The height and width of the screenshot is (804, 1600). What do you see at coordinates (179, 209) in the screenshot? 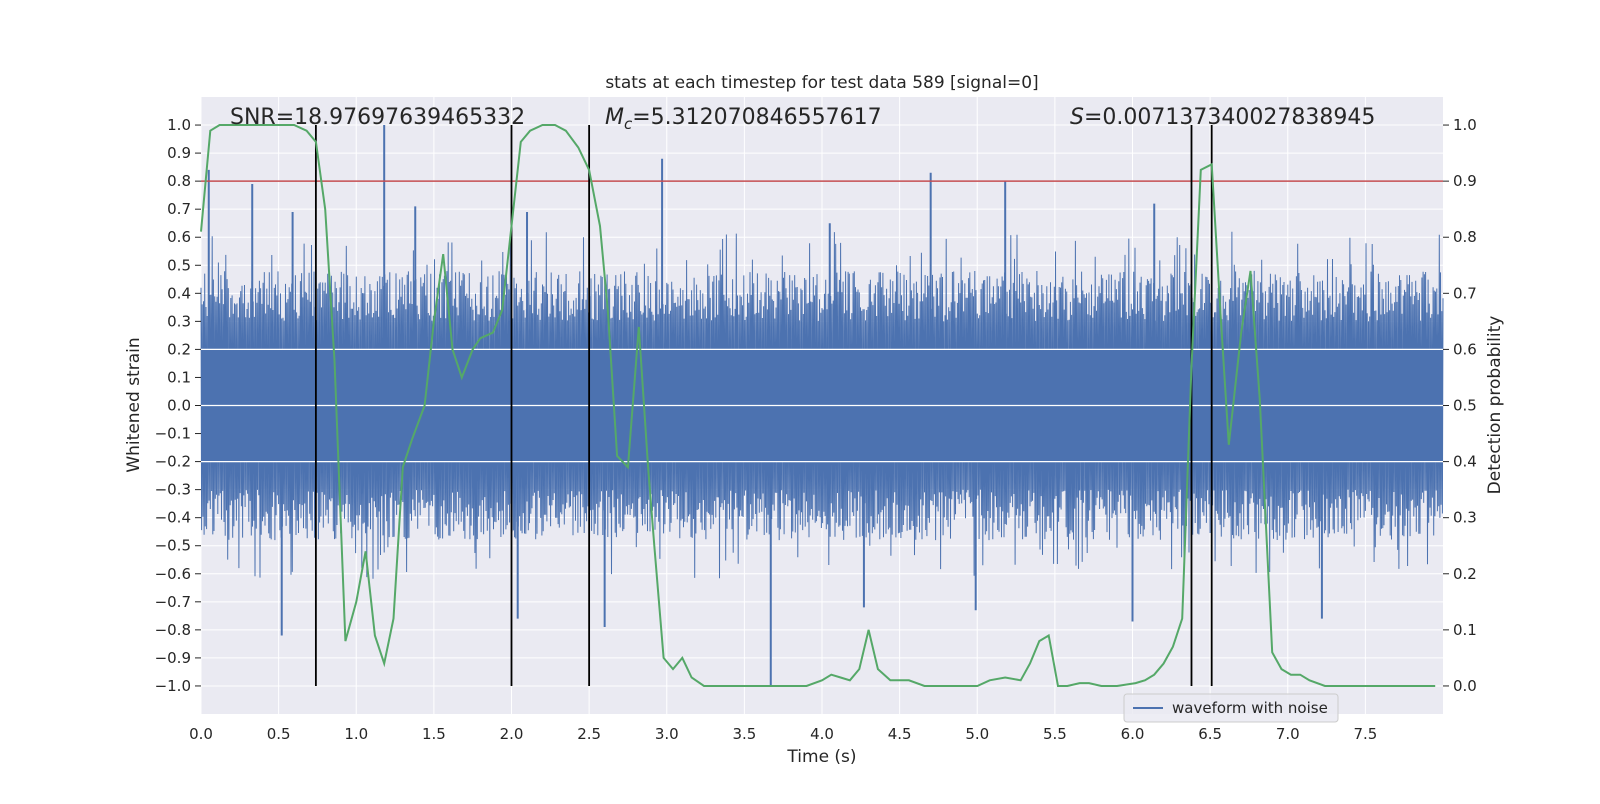
I see `left-y-tick-label: 0.7` at bounding box center [179, 209].